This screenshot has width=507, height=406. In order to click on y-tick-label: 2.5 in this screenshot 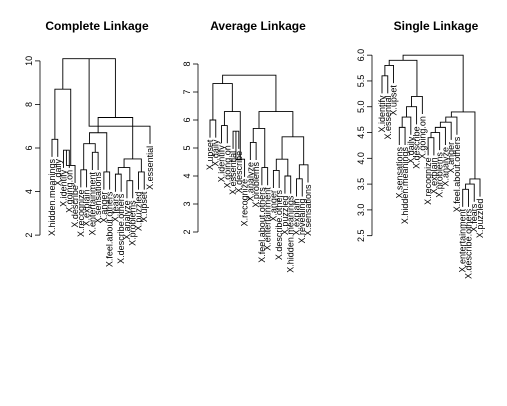, I will do `click(361, 235)`.